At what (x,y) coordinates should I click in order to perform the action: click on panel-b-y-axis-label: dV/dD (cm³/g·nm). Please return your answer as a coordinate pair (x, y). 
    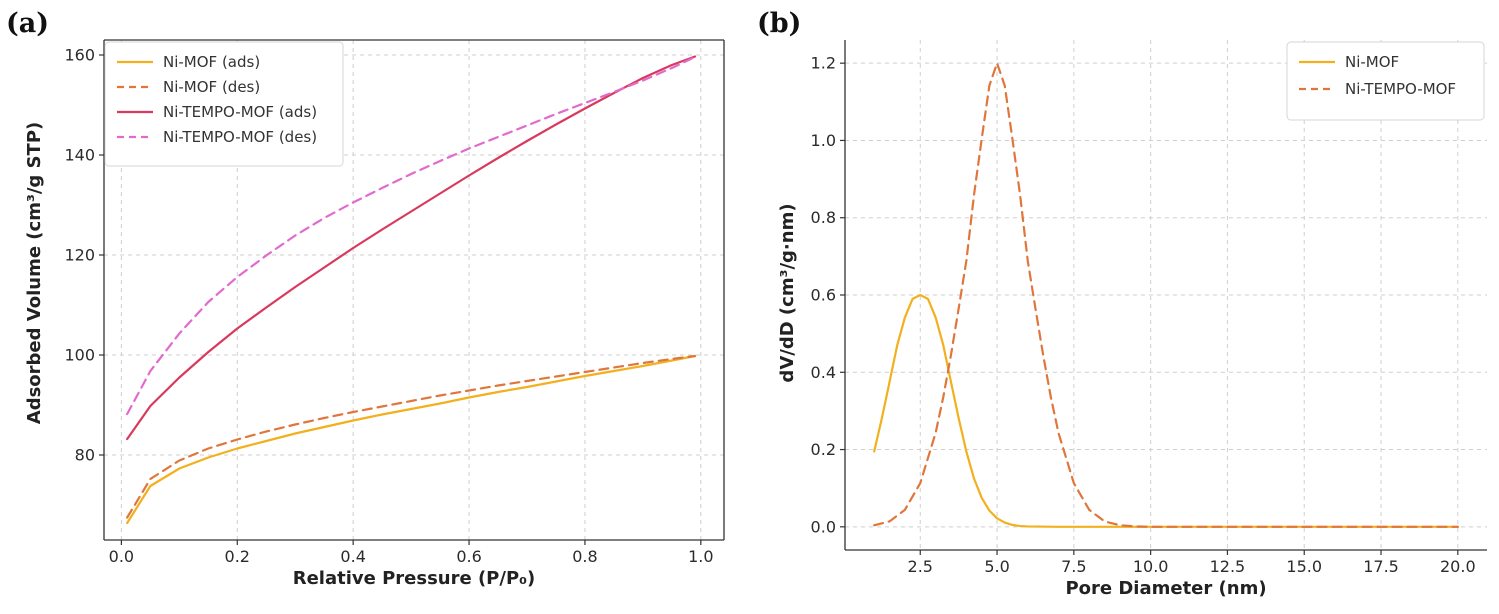
    Looking at the image, I should click on (787, 292).